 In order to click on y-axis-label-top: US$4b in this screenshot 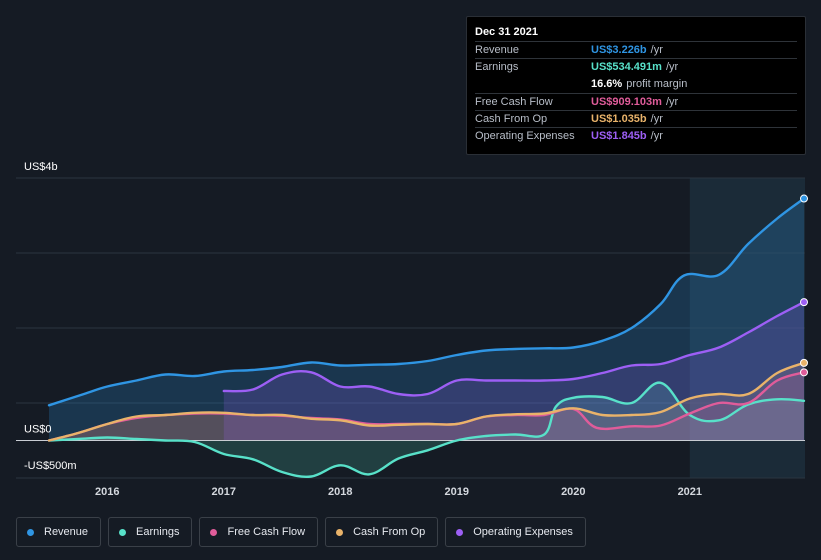, I will do `click(41, 167)`.